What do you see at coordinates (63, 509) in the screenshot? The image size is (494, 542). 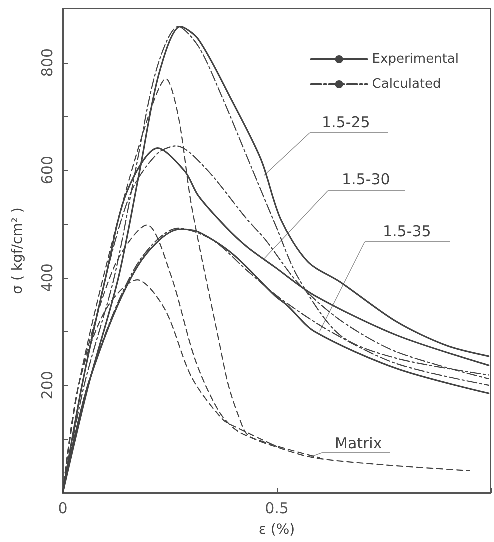 I see `x-tick-label: 0` at bounding box center [63, 509].